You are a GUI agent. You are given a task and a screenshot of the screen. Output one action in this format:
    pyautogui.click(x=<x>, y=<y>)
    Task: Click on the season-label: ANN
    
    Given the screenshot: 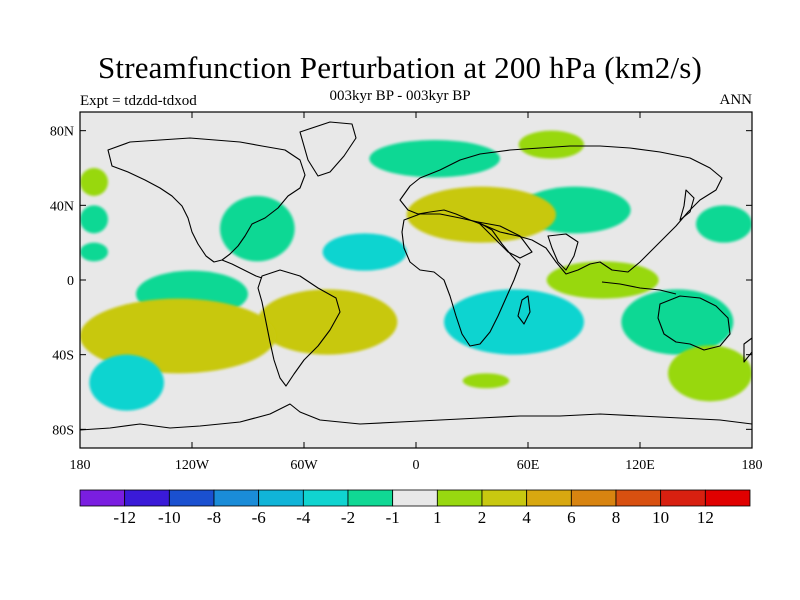 What is the action you would take?
    pyautogui.click(x=736, y=100)
    